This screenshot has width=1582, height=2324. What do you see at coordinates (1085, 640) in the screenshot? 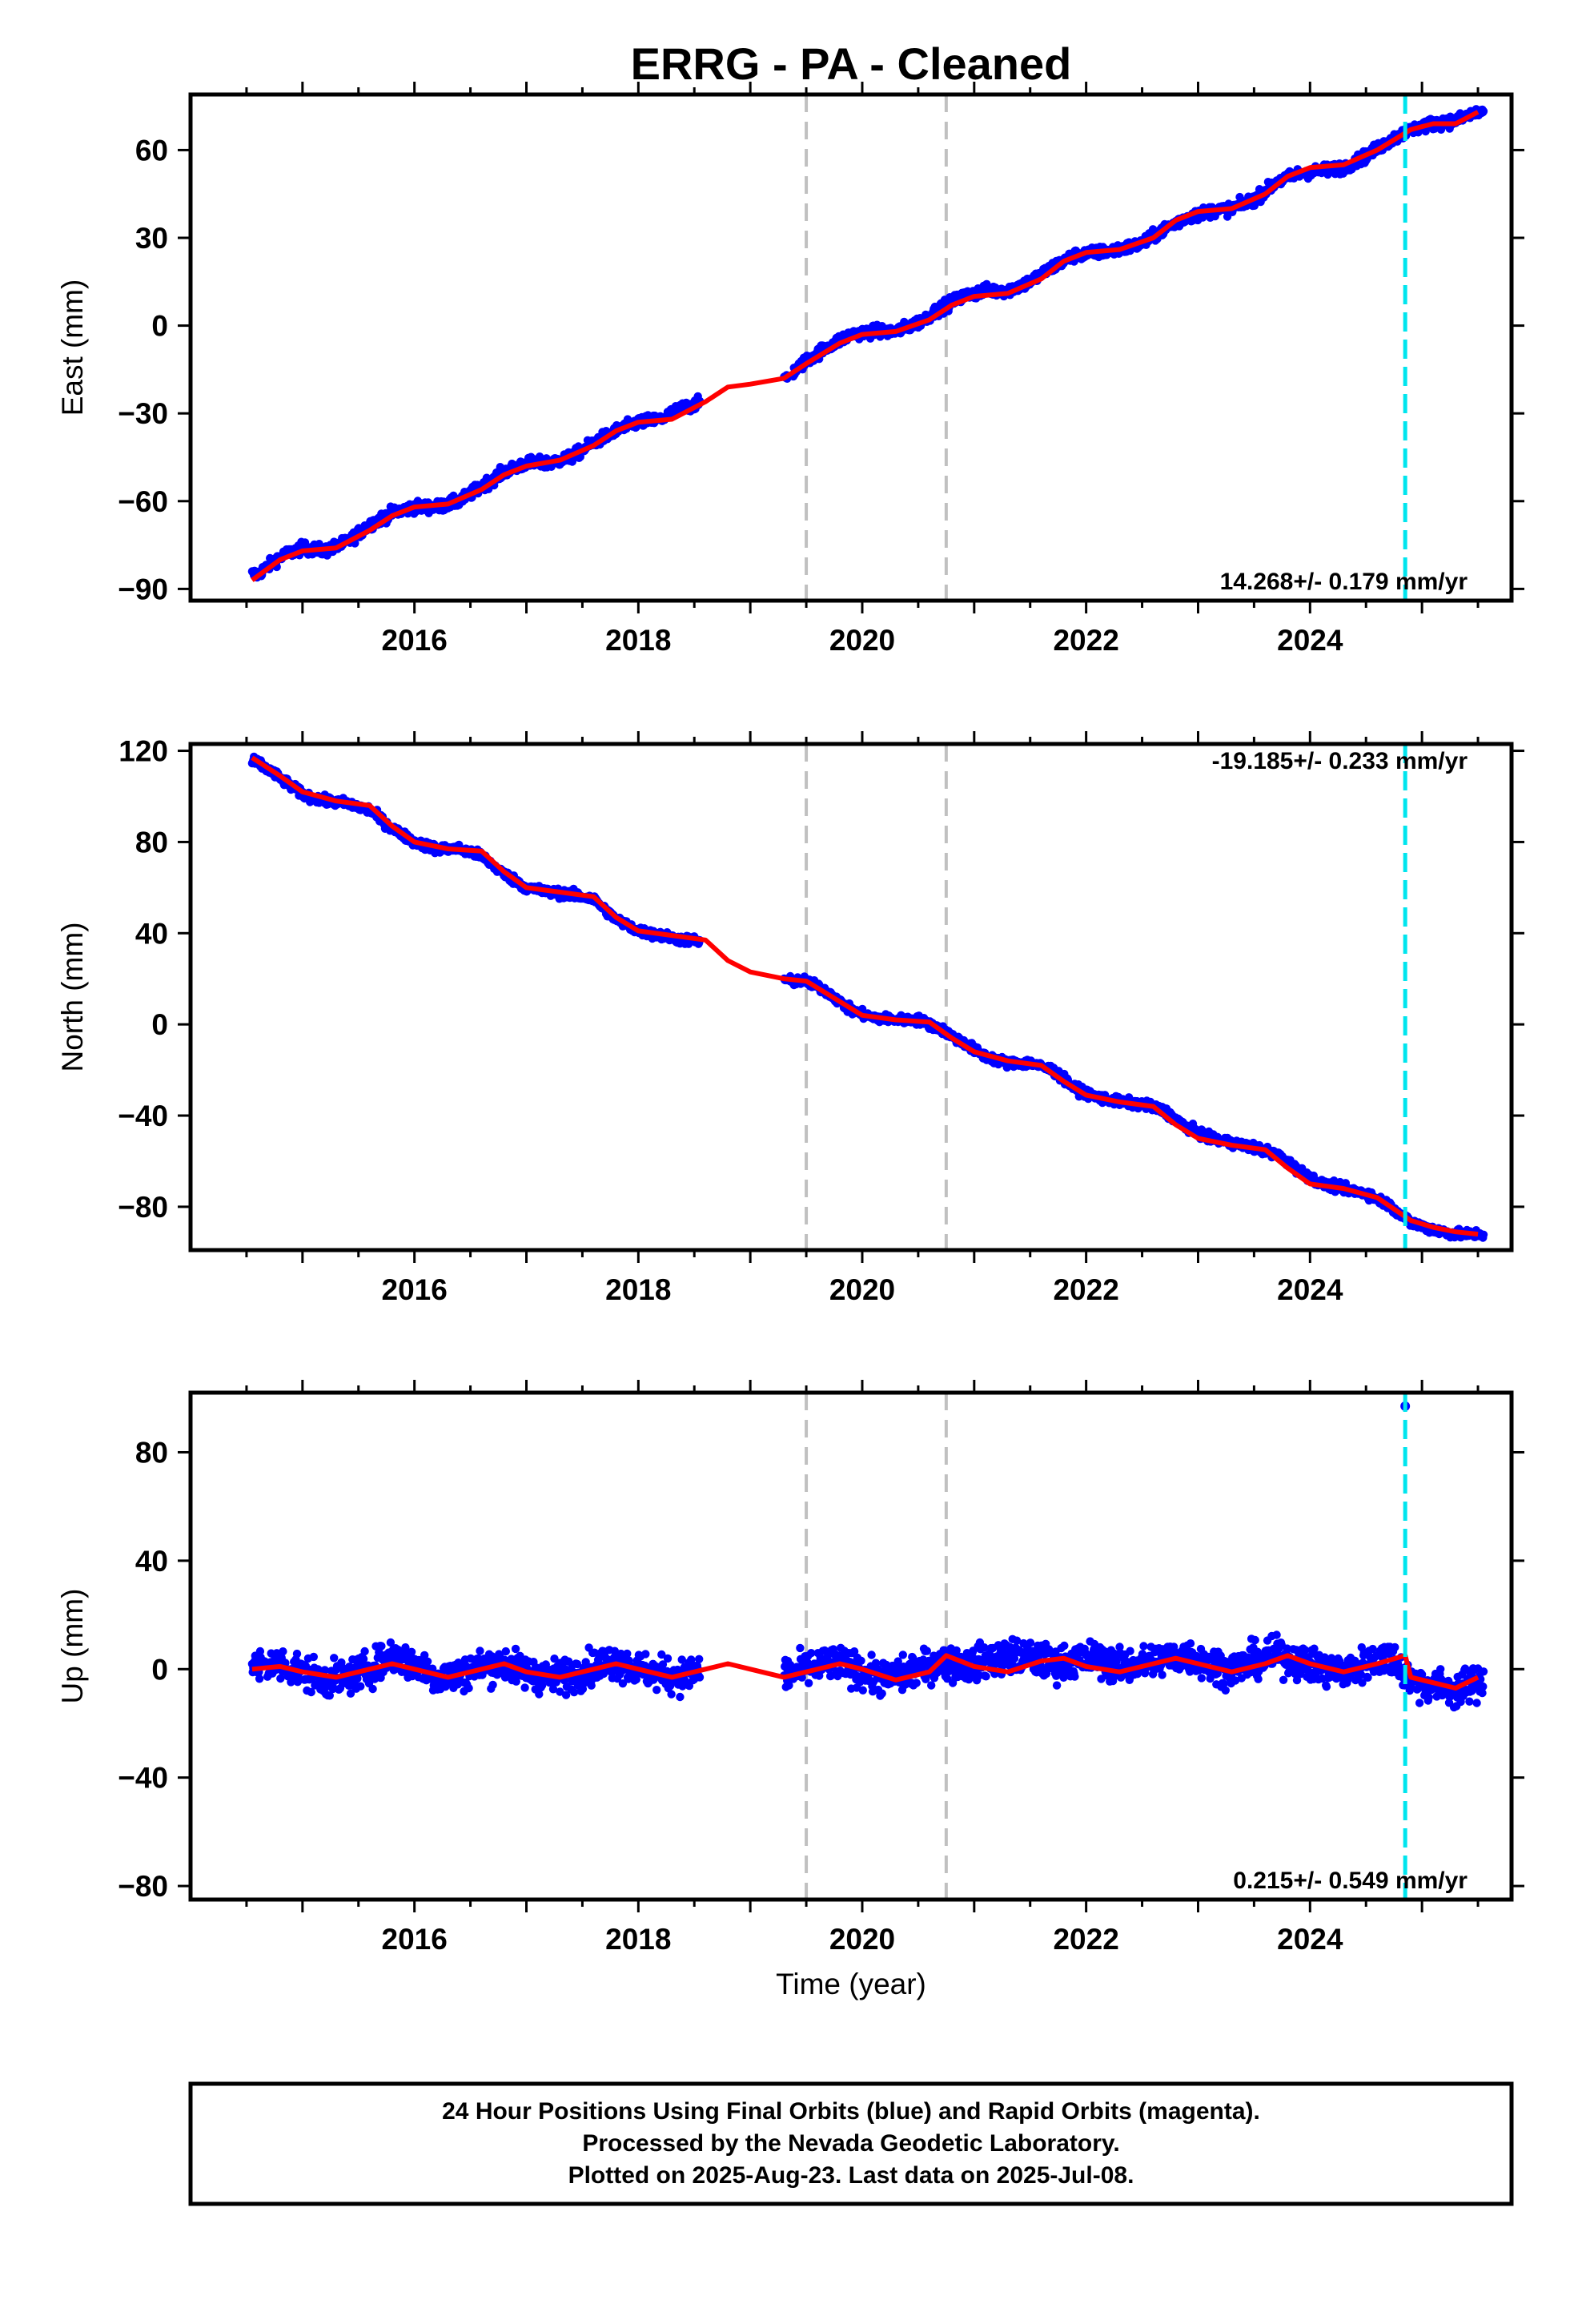
I see `east-x-tick-label: 2022` at bounding box center [1085, 640].